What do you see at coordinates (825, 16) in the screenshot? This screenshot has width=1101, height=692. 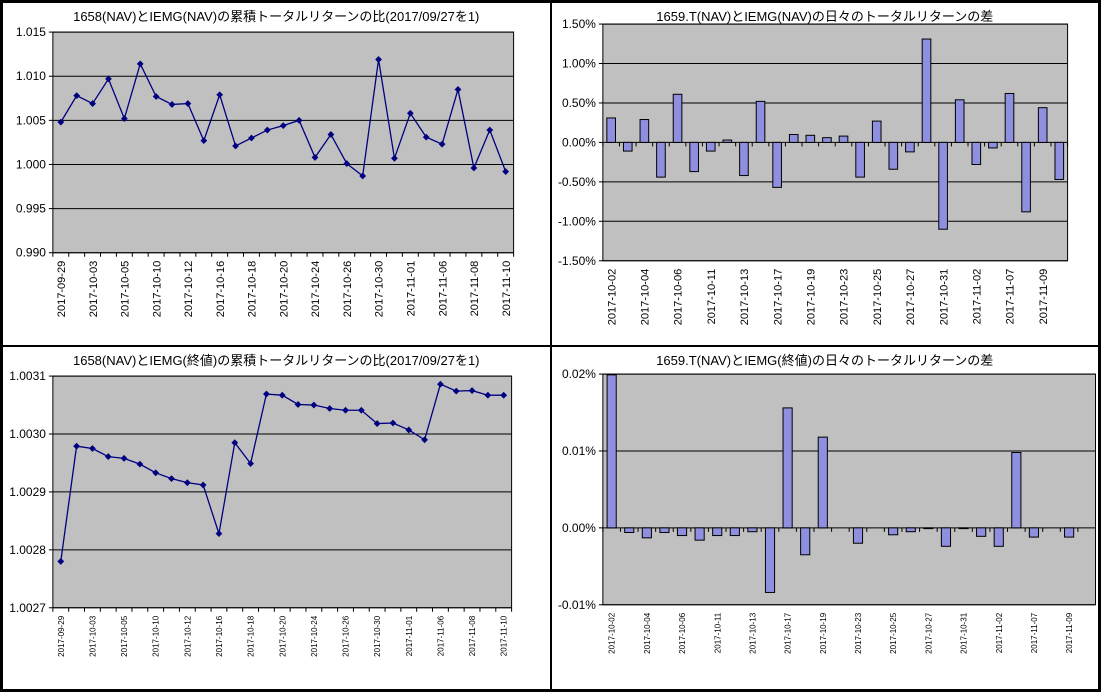 I see `chart-title: 1659.T(NAV)とIEMG(NAV)の日々のトータルリターンの差` at bounding box center [825, 16].